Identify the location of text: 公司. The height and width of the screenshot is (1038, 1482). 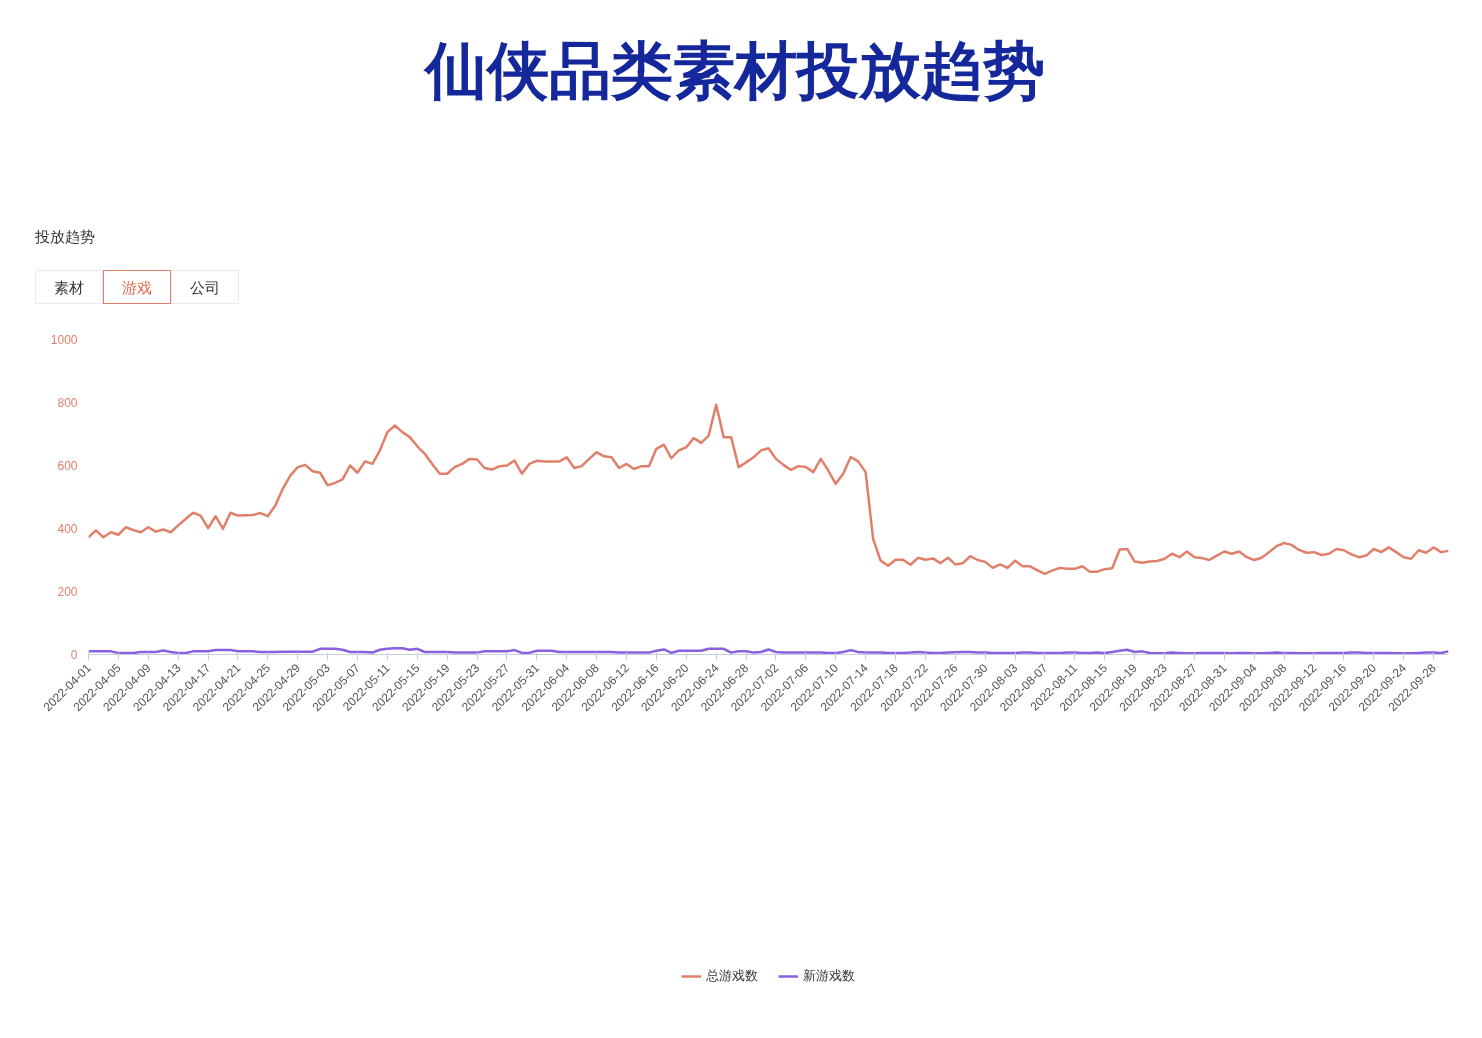
(205, 287).